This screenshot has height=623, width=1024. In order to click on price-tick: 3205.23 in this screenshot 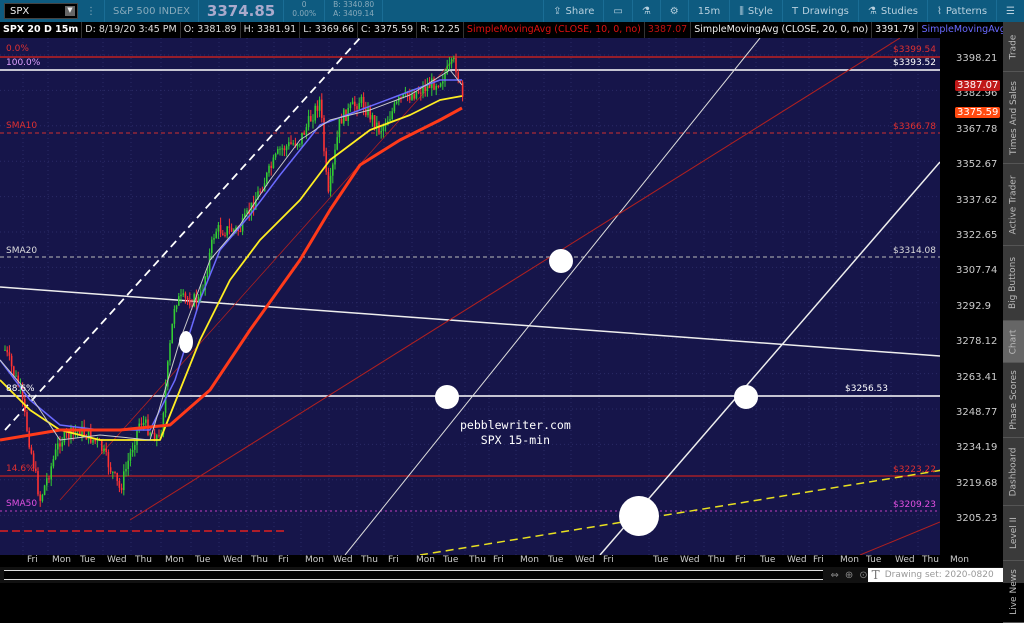, I will do `click(977, 519)`.